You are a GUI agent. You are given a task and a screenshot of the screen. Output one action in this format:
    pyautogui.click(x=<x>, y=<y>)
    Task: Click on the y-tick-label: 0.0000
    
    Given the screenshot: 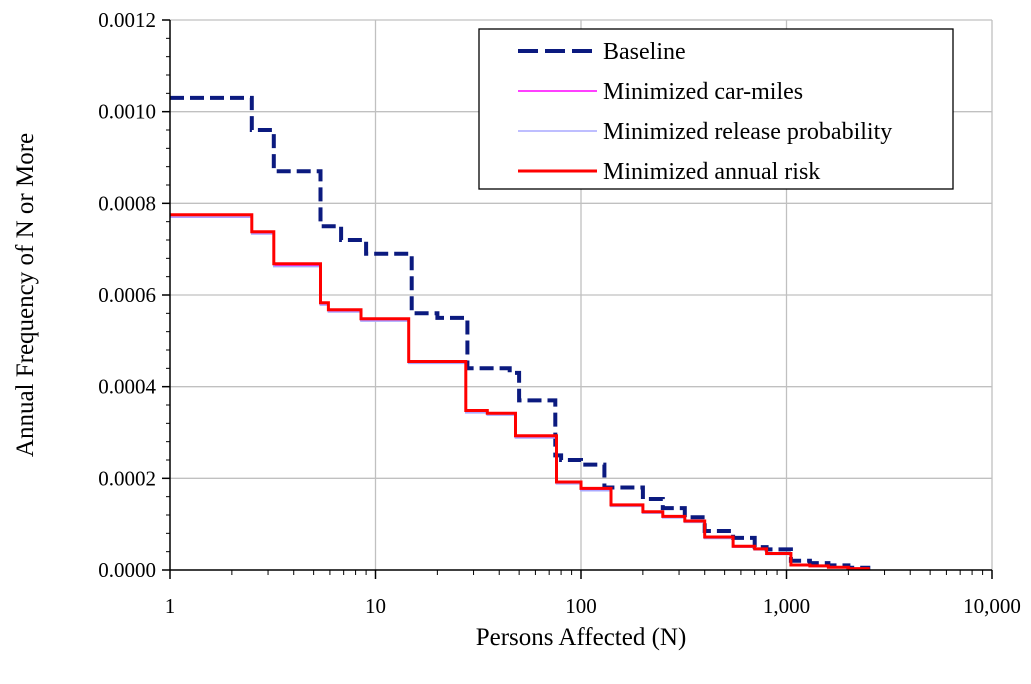 What is the action you would take?
    pyautogui.click(x=127, y=570)
    